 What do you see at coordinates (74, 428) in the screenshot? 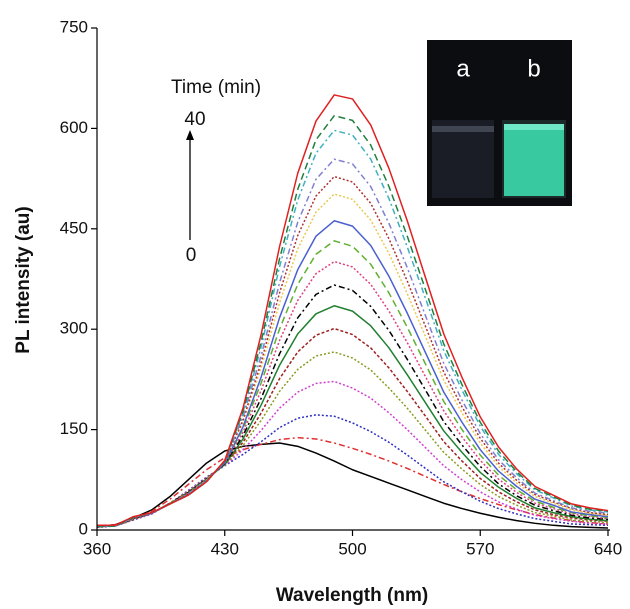
I see `y-tick-label: 150` at bounding box center [74, 428].